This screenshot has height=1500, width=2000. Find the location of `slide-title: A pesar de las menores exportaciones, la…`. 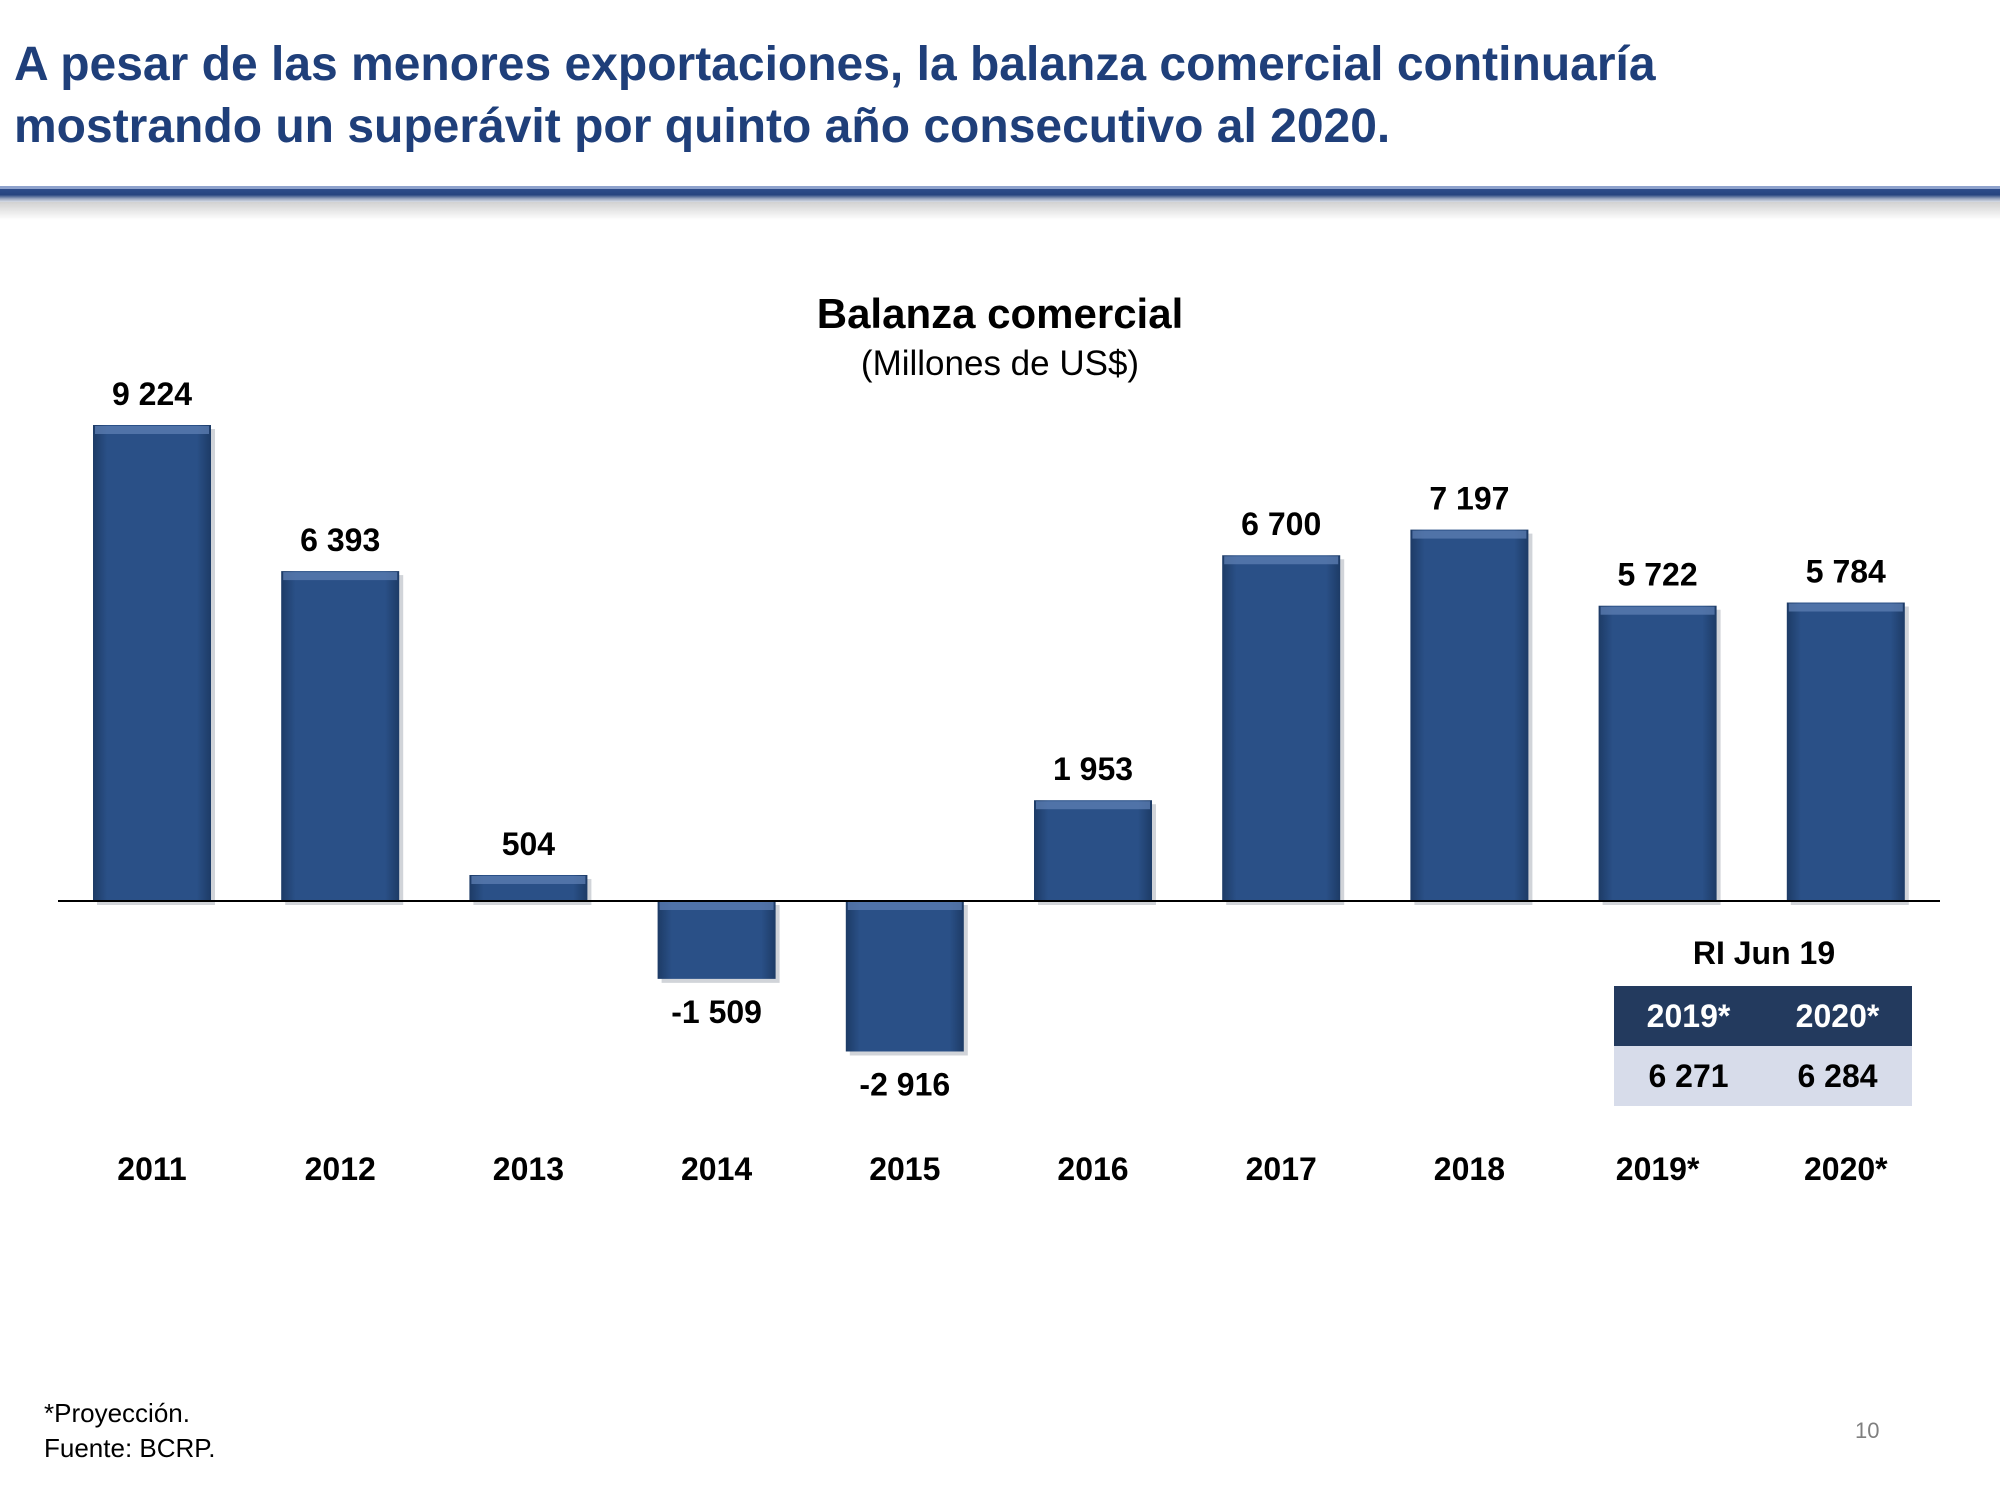

slide-title: A pesar de las menores exportaciones, la… is located at coordinates (964, 96).